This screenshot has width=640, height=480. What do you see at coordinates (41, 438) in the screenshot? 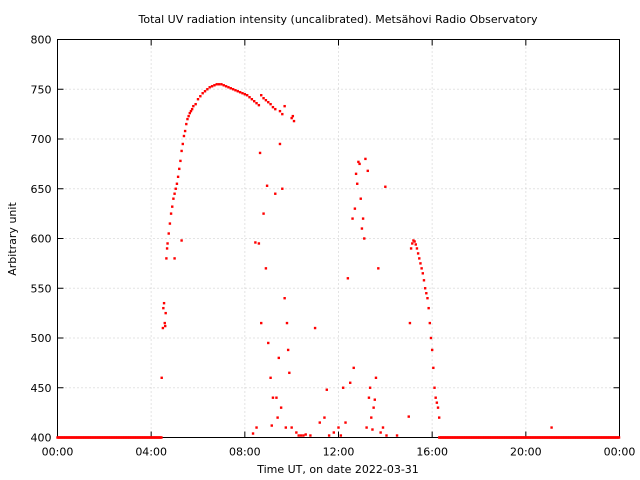
I see `y-tick-label: 400` at bounding box center [41, 438].